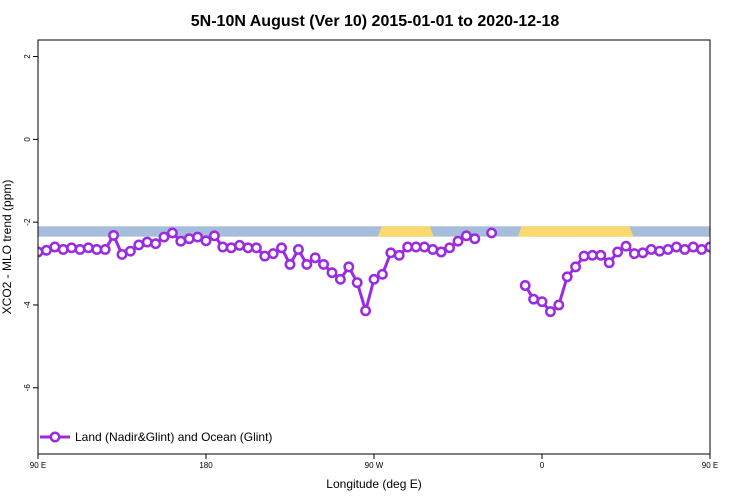 The width and height of the screenshot is (750, 500). Describe the element at coordinates (27, 305) in the screenshot. I see `y-tick-label-3: -4` at that location.